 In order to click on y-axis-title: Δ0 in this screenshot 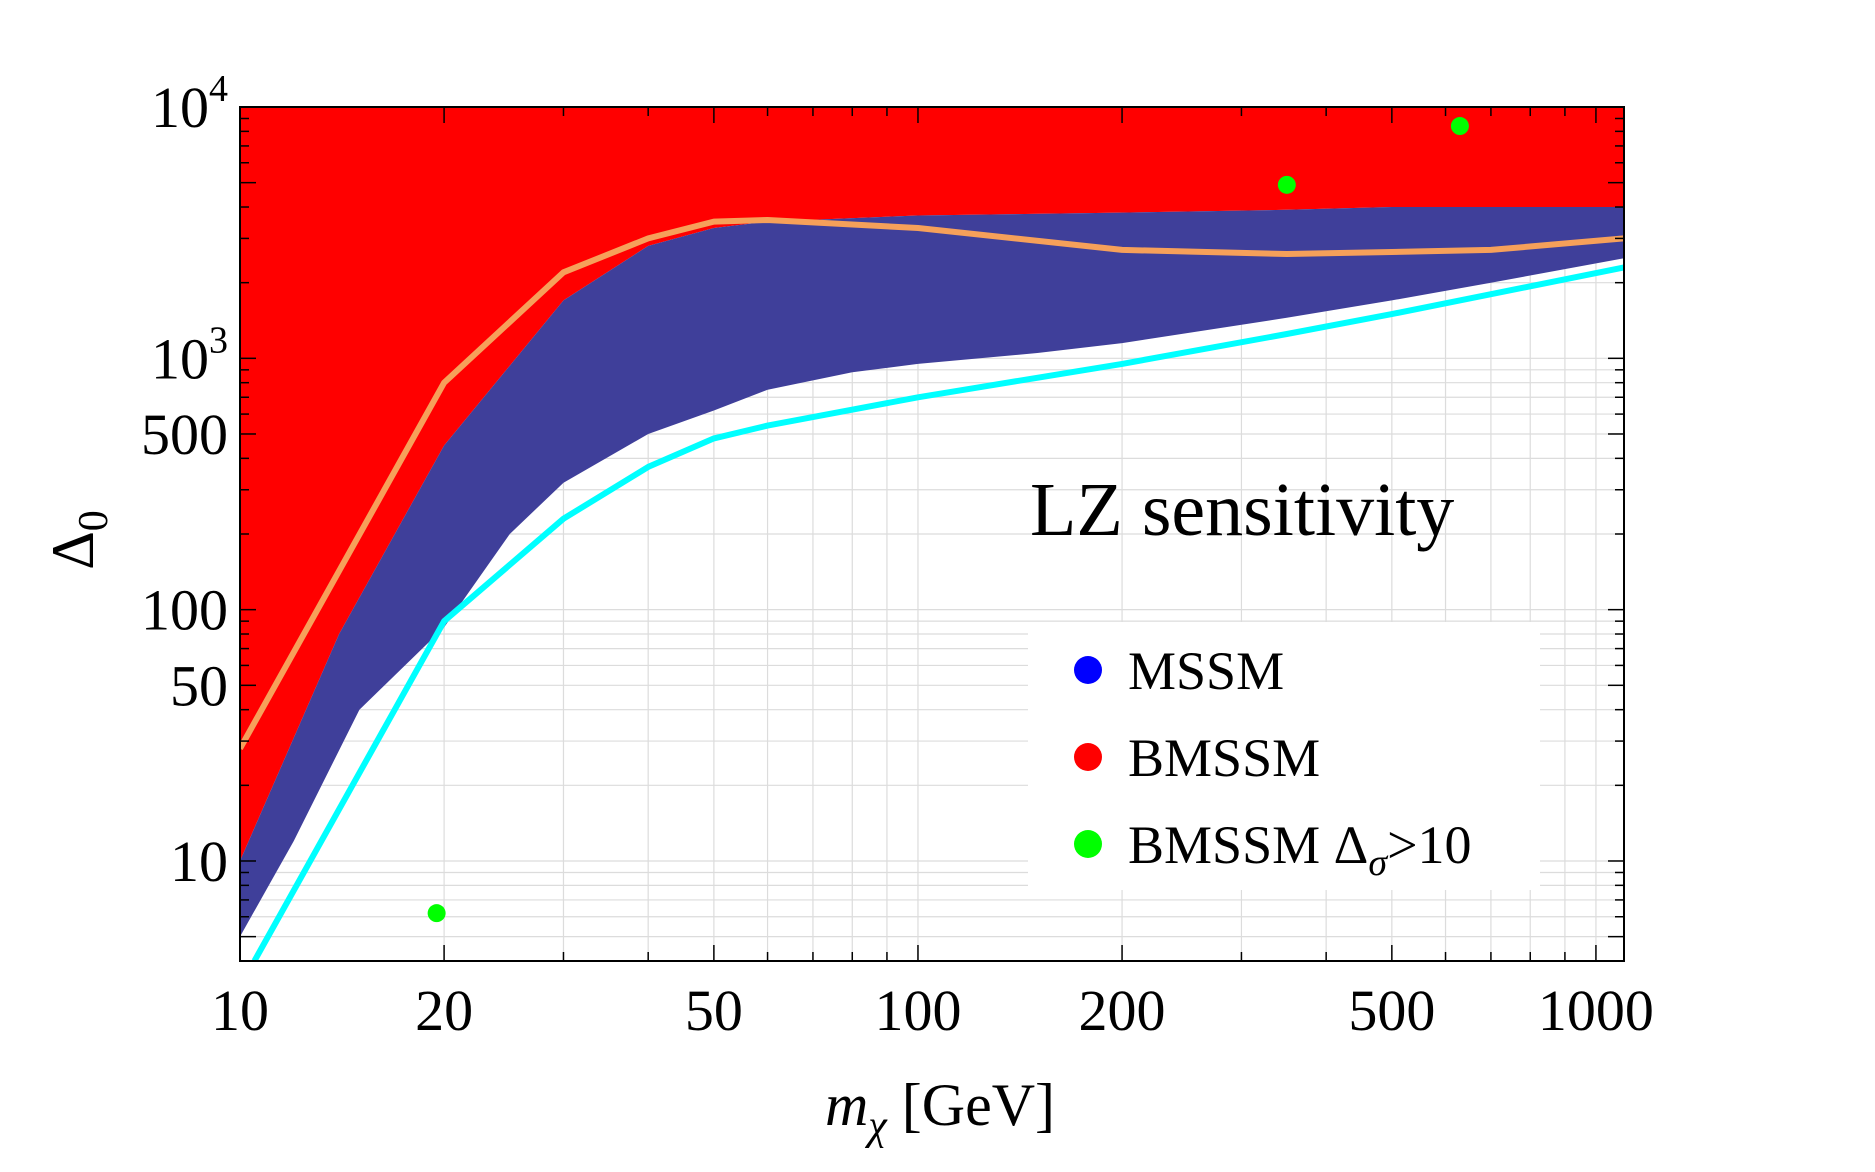, I will do `click(78, 540)`.